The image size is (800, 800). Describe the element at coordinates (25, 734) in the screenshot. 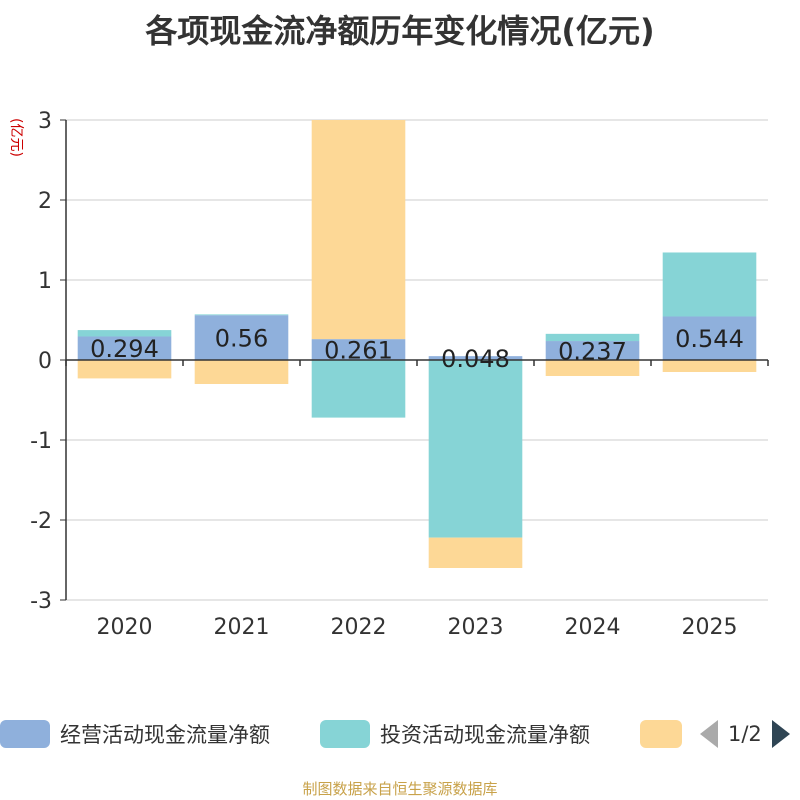

I see `legend-swatch-operating` at that location.